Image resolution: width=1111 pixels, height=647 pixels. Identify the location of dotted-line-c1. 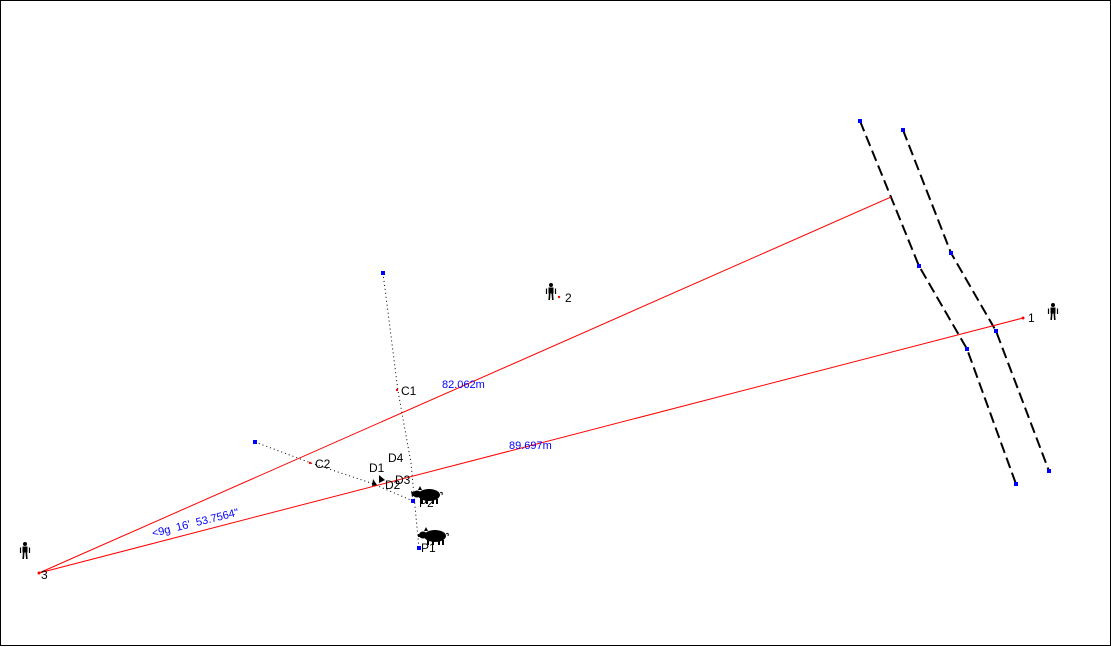
(401, 411).